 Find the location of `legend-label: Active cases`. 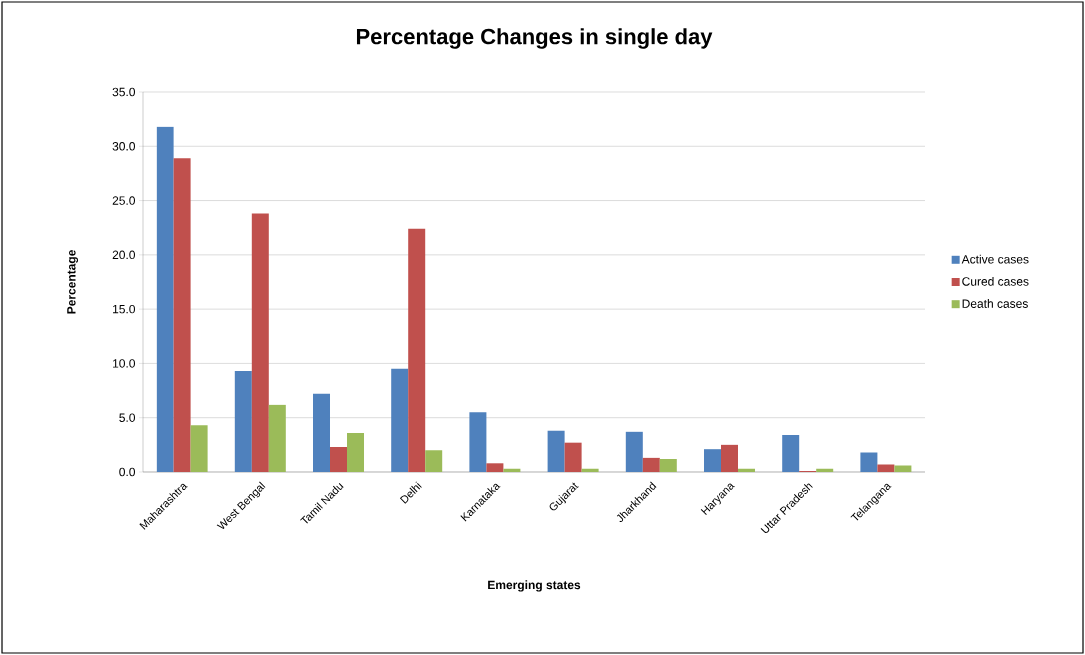

legend-label: Active cases is located at coordinates (995, 259).